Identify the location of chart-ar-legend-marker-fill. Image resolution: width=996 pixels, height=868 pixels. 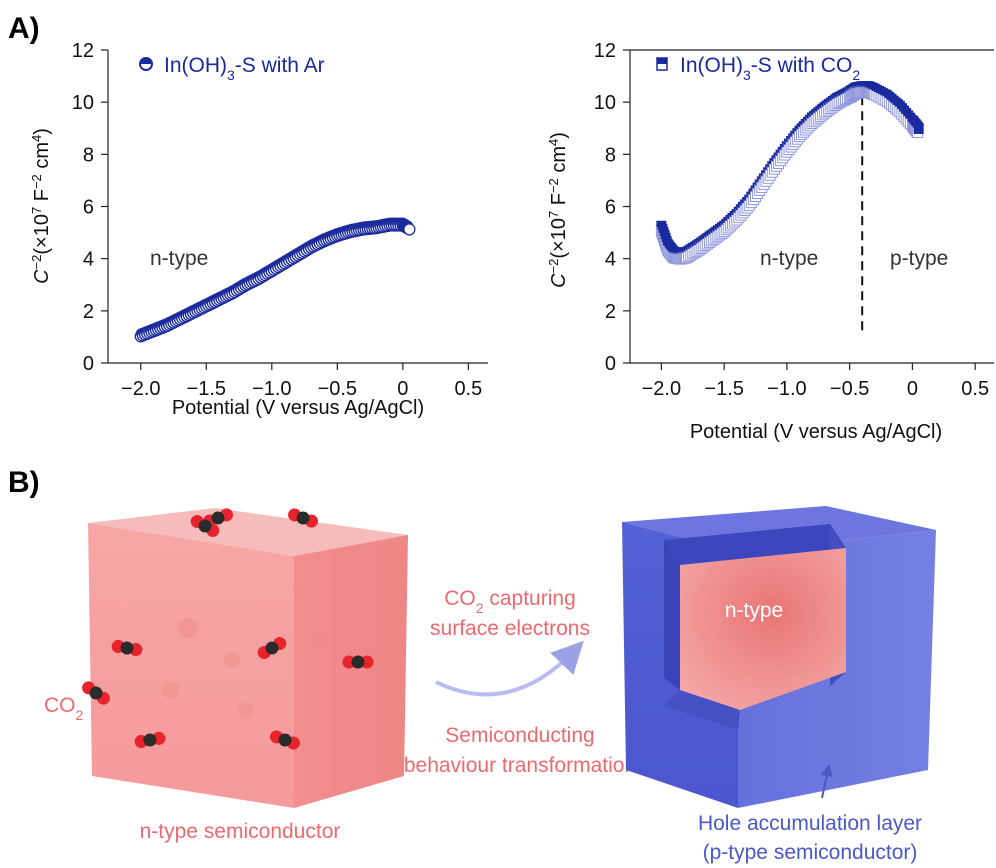
(146, 61).